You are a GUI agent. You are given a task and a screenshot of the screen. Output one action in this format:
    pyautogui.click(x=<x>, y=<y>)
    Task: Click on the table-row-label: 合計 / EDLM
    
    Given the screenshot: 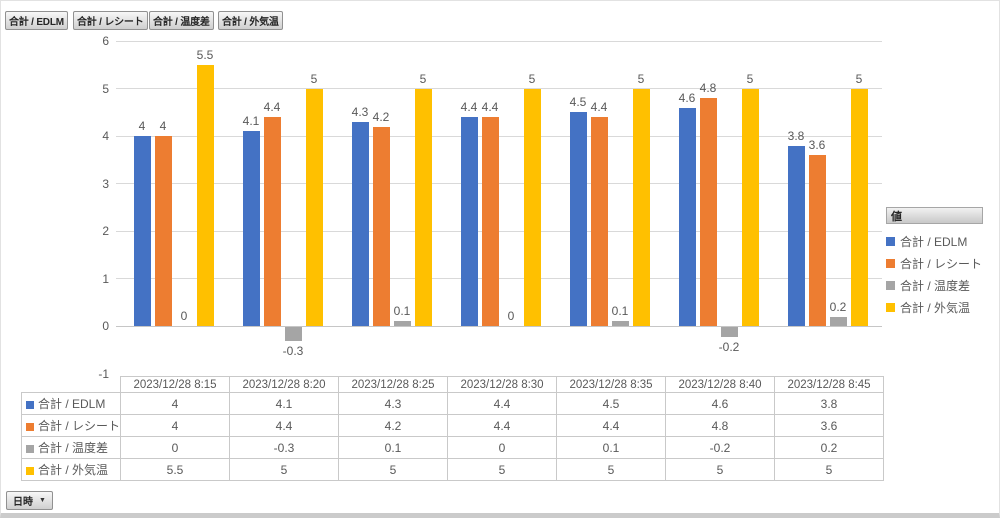 What is the action you would take?
    pyautogui.click(x=72, y=404)
    